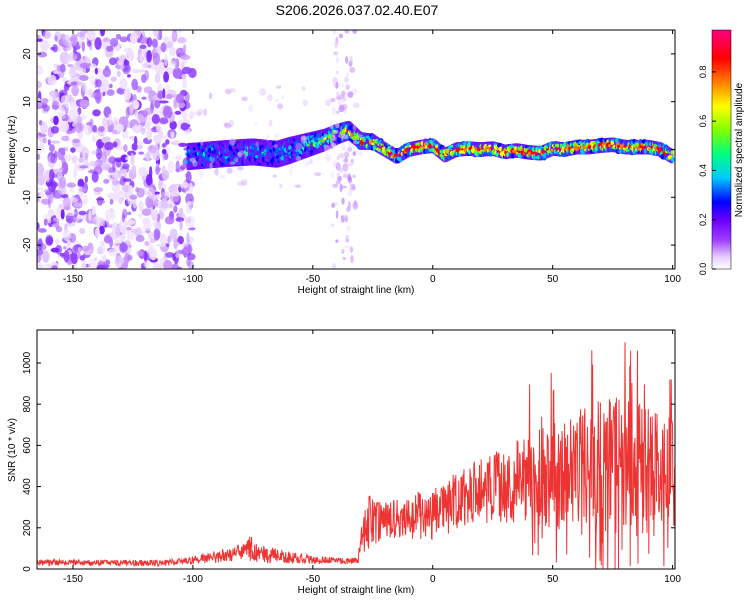 The height and width of the screenshot is (600, 750). Describe the element at coordinates (357, 10) in the screenshot. I see `chart-title: S206.2026.037.02.40.E07` at that location.